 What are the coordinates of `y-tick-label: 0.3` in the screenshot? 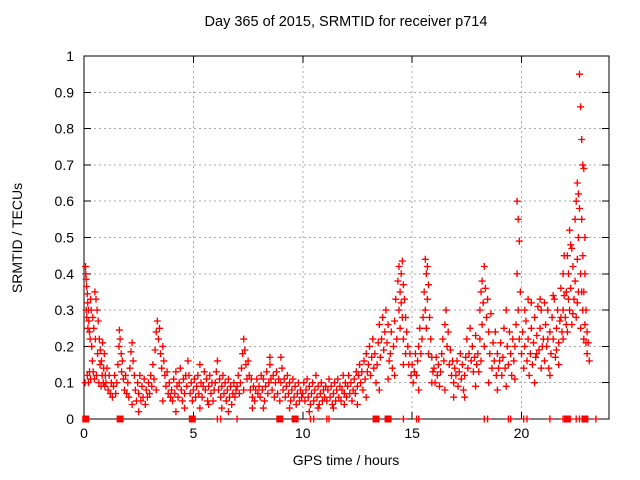 It's located at (65, 310).